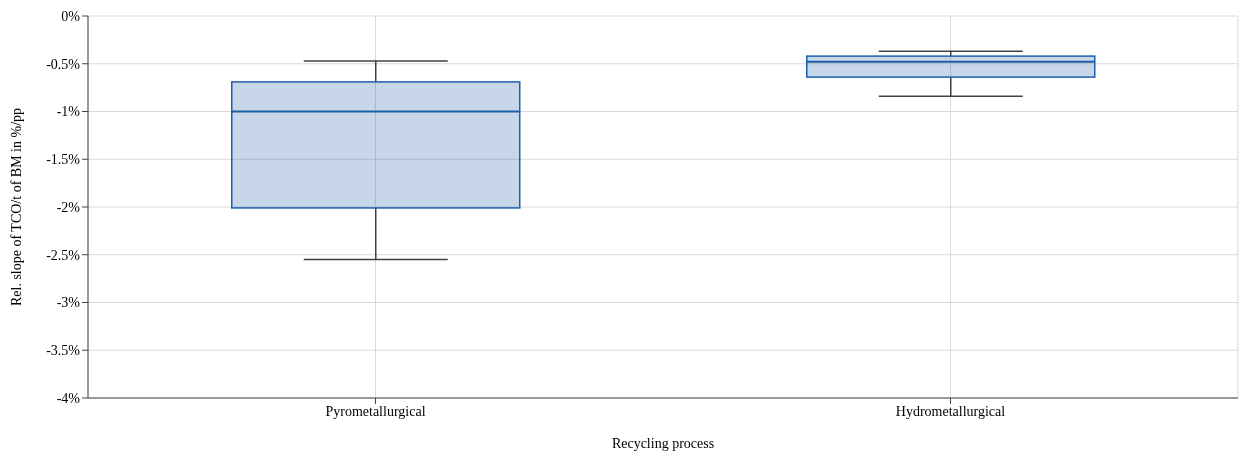 The width and height of the screenshot is (1252, 466). Describe the element at coordinates (71, 16) in the screenshot. I see `y-tick-label: 0%` at that location.